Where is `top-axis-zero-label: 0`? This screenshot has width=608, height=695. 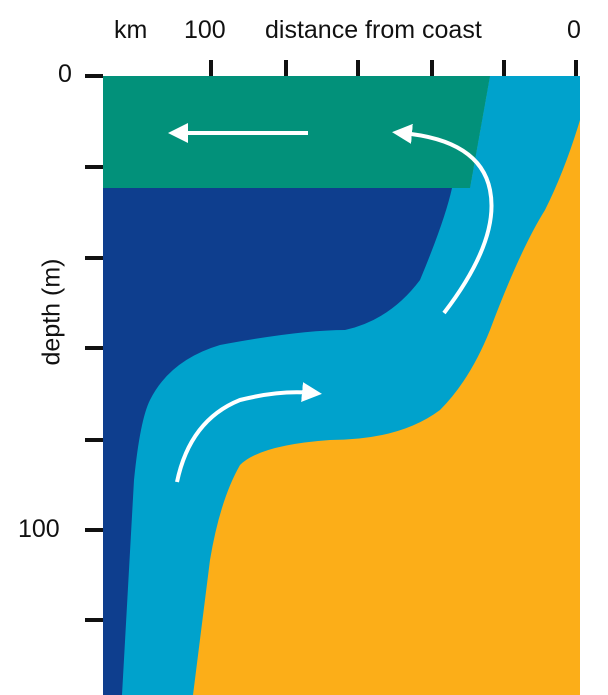
top-axis-zero-label: 0 is located at coordinates (574, 30).